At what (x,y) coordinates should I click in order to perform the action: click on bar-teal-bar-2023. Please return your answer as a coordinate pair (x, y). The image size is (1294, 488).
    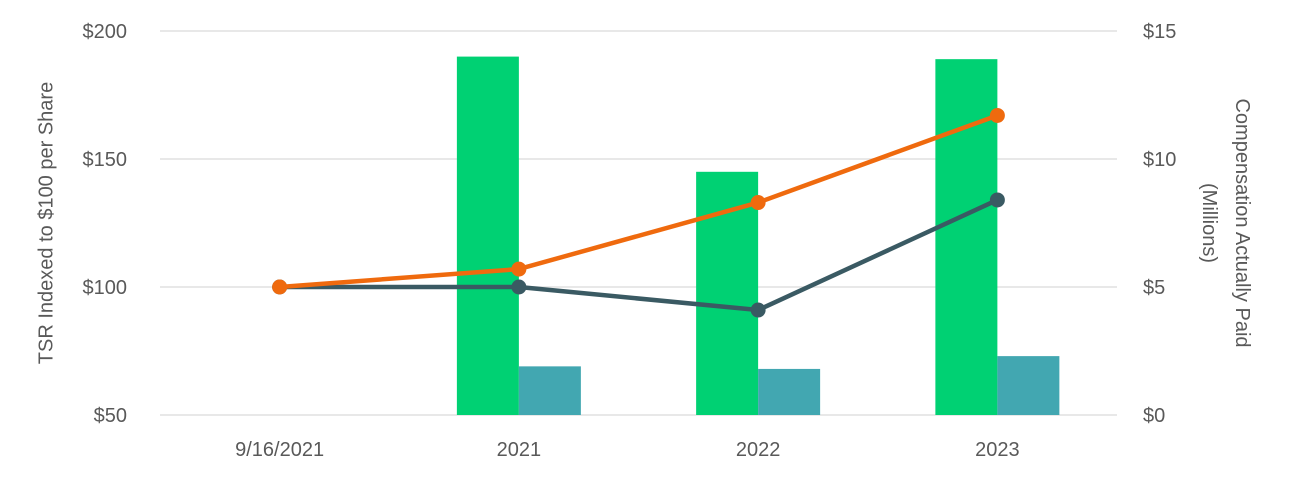
    Looking at the image, I should click on (1028, 385).